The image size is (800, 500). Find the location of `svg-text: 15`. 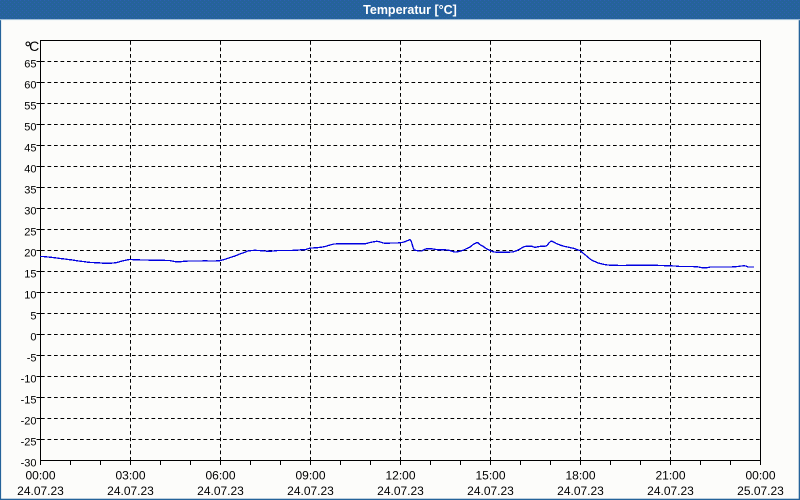

svg-text: 15 is located at coordinates (30, 275).